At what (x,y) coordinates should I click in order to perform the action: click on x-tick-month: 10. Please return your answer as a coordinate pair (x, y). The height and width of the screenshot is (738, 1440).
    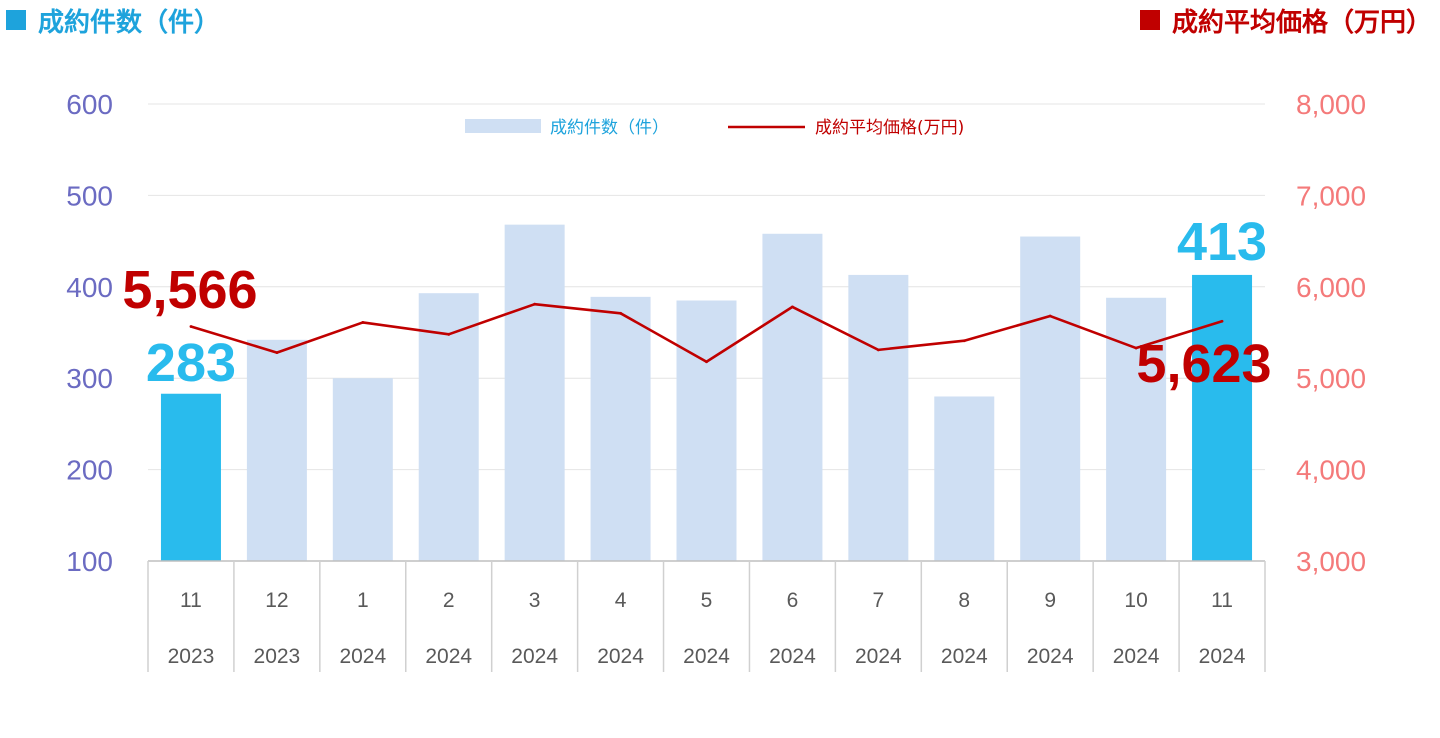
    Looking at the image, I should click on (1135, 600).